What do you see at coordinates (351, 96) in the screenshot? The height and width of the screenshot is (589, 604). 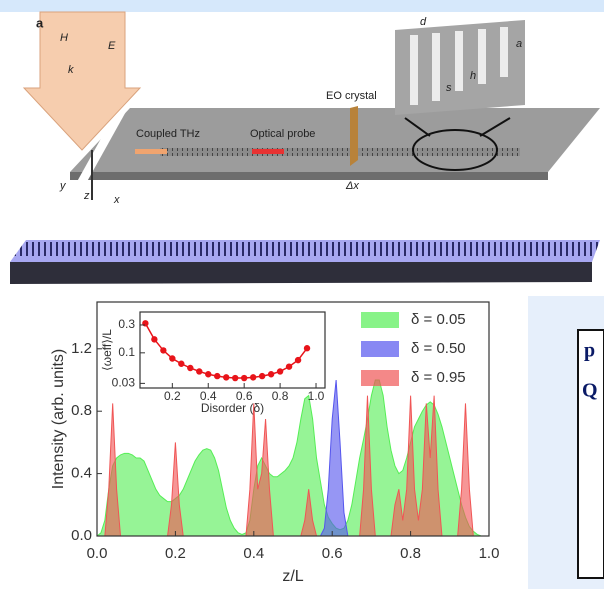 I see `label: EO crystal` at bounding box center [351, 96].